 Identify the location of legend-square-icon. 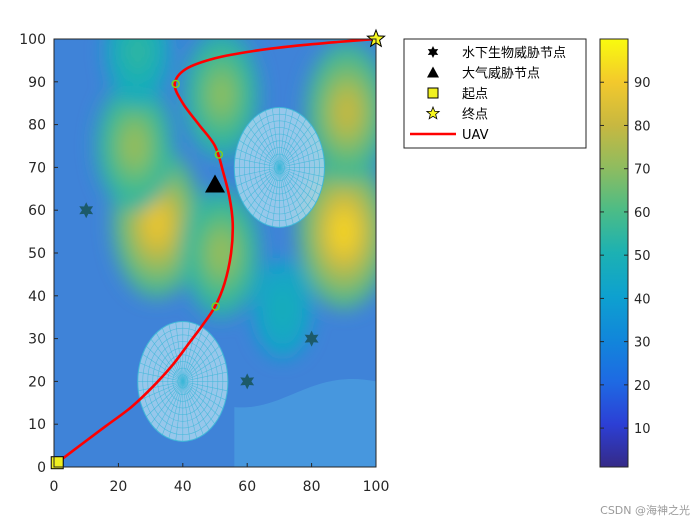
(433, 93).